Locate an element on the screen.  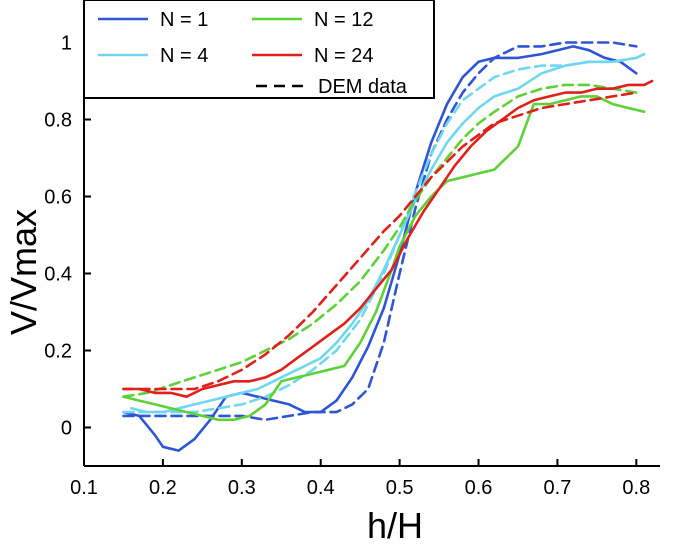
legend-label-4: DEM data is located at coordinates (363, 87).